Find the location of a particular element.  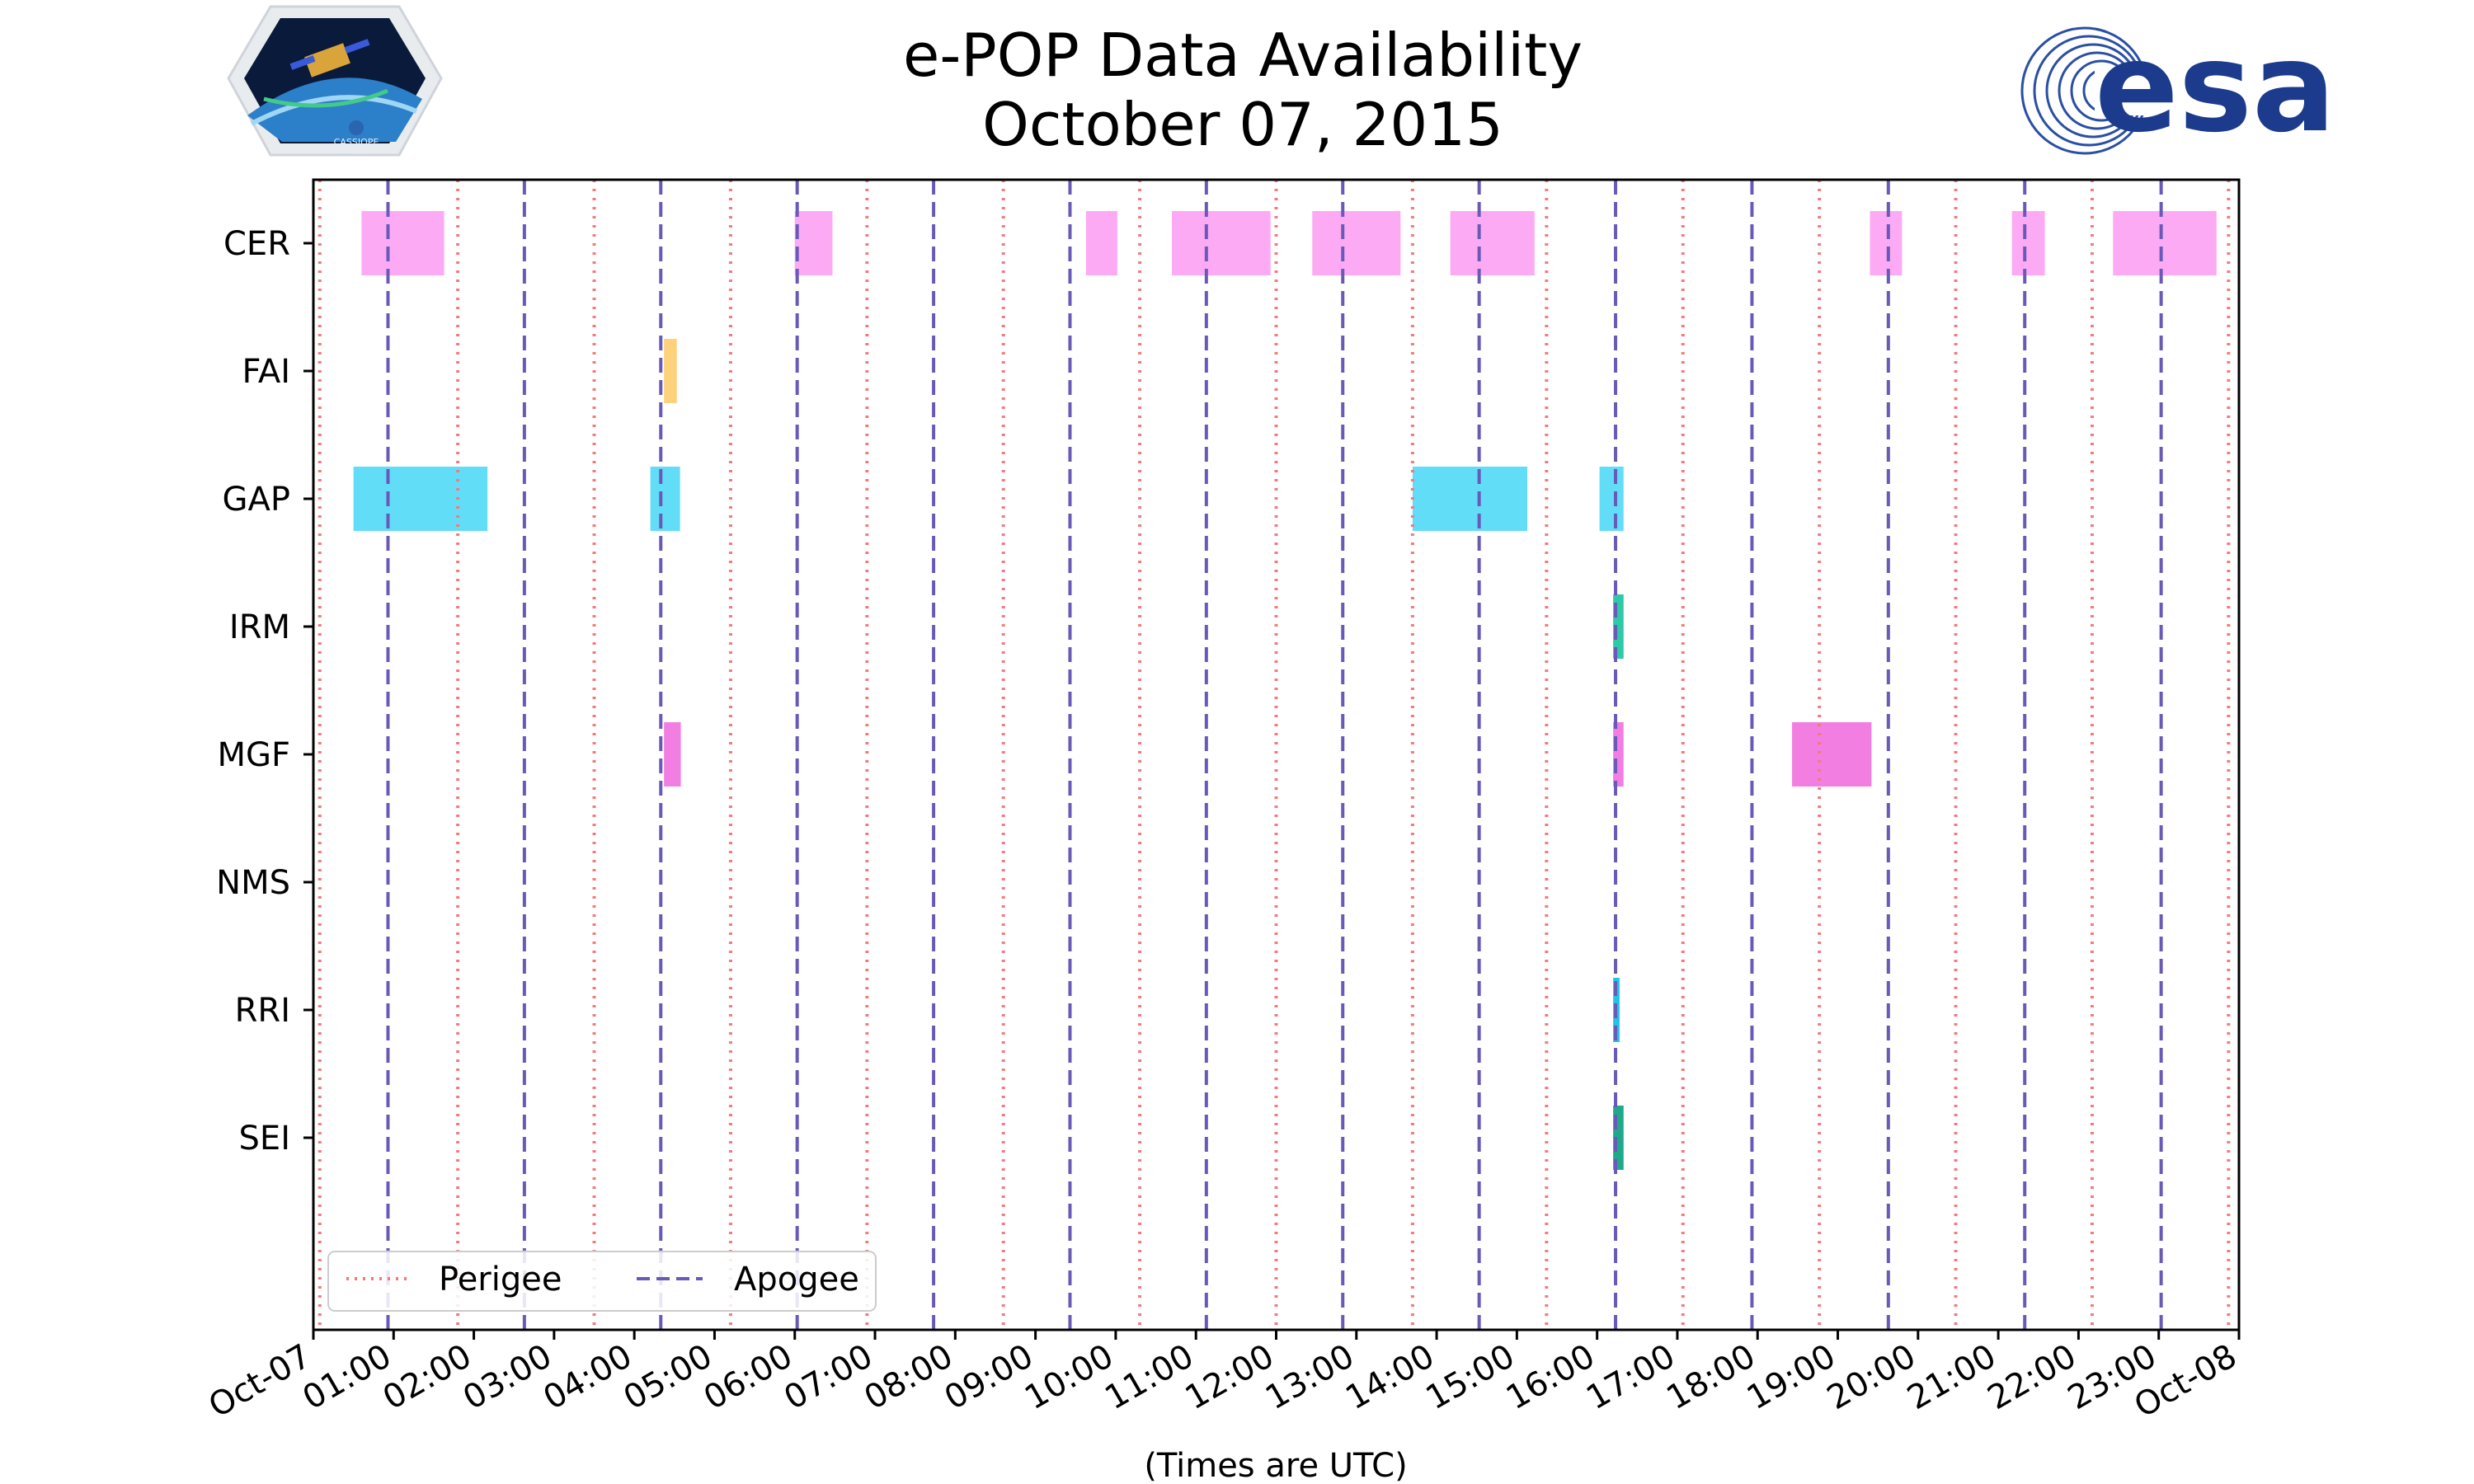

x-tick-label-3: 03:00 is located at coordinates (507, 1377).